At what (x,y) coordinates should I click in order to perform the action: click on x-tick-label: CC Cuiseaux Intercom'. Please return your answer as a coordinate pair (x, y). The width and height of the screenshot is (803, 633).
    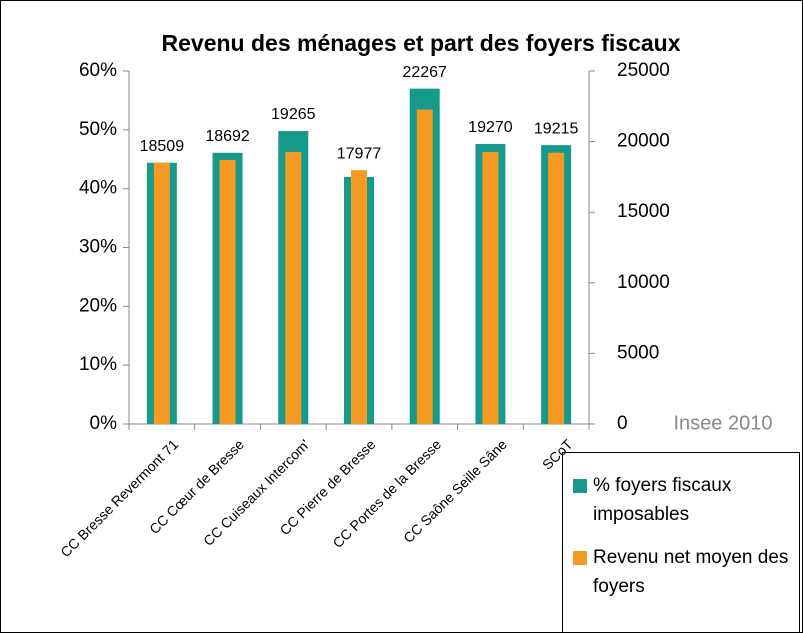
    Looking at the image, I should click on (256, 492).